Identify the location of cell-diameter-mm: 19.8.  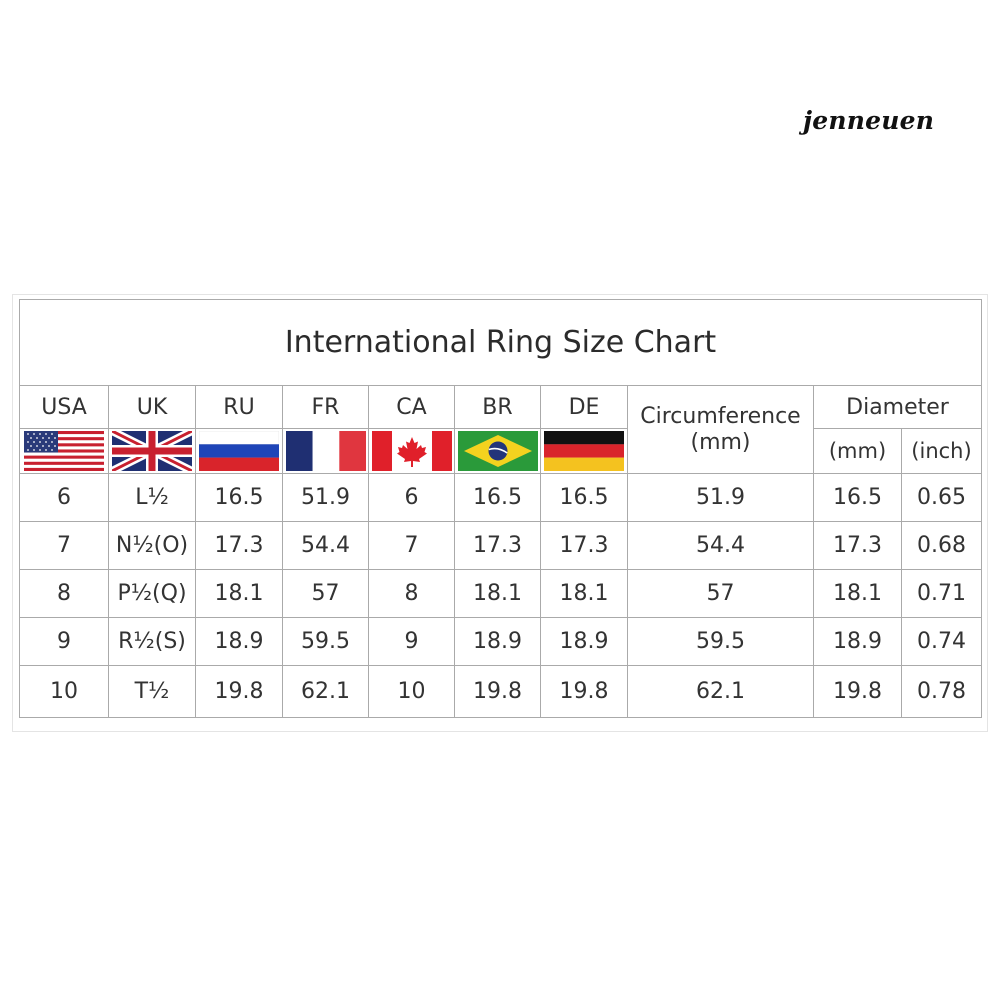
(857, 691).